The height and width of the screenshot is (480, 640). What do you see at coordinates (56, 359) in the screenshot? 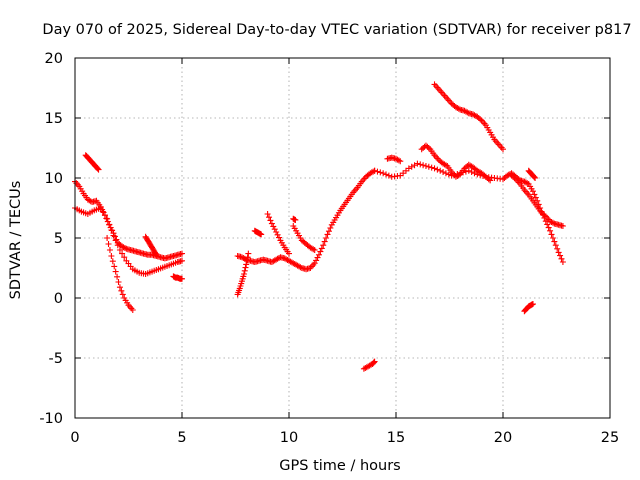
I see `y-tick-label: -5` at bounding box center [56, 359].